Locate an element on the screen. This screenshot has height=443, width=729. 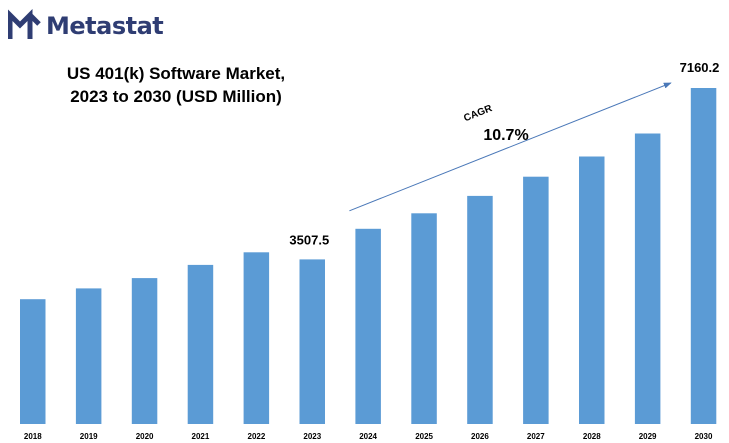
x-tick-2020: 2020 is located at coordinates (145, 436).